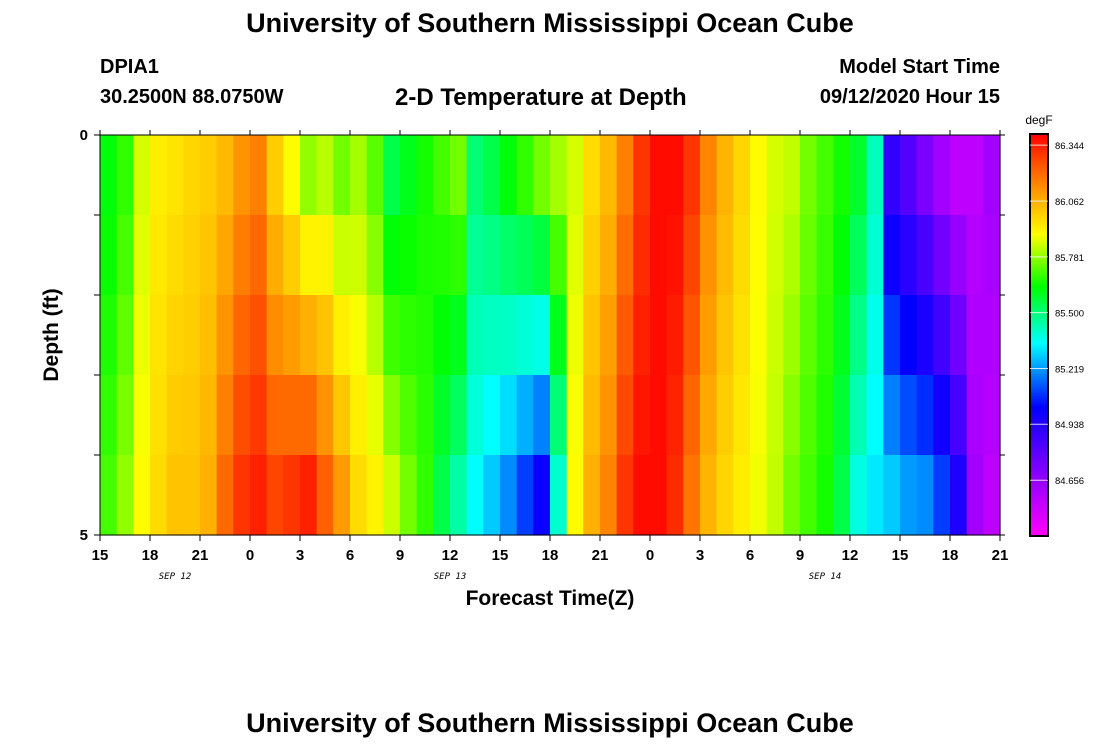 The width and height of the screenshot is (1100, 750). What do you see at coordinates (51, 334) in the screenshot?
I see `y-axis-label: Depth (ft)` at bounding box center [51, 334].